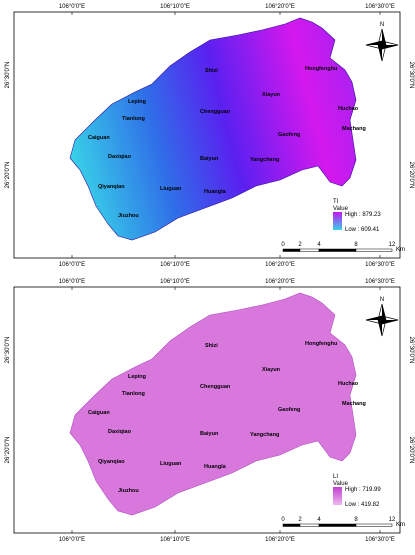  I want to click on legend-high: High : 879.23, so click(363, 215).